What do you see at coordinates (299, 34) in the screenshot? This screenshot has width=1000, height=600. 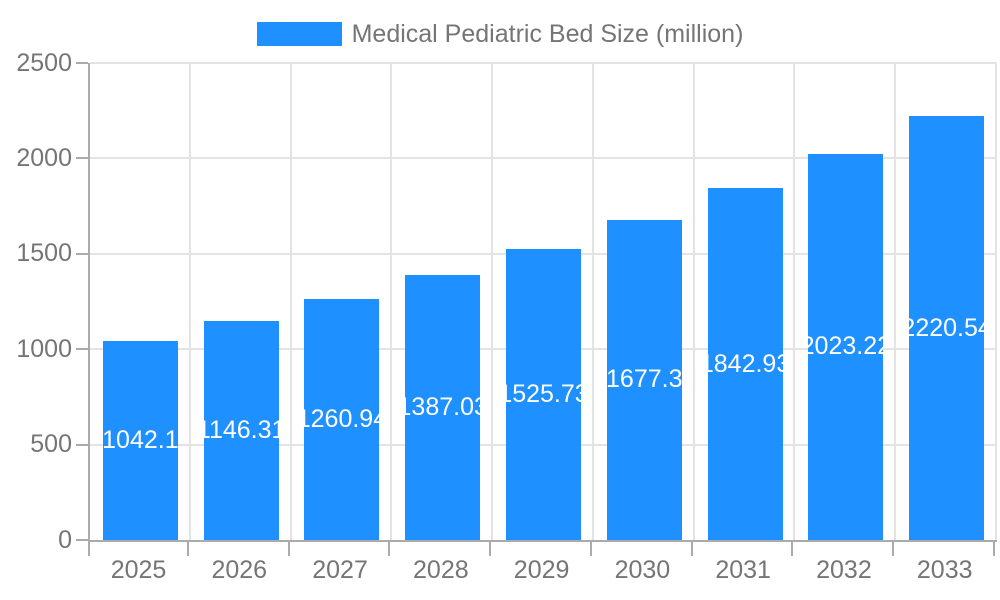 I see `legend-swatch-icon` at bounding box center [299, 34].